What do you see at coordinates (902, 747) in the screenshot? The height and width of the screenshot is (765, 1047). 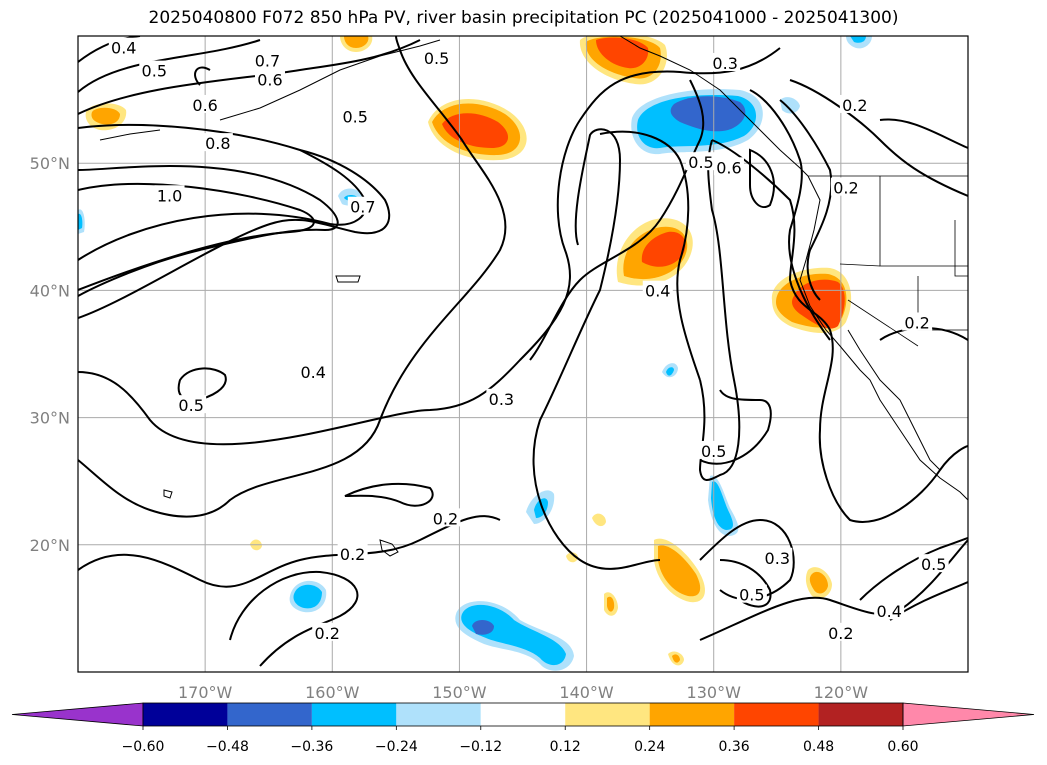 I see `colorbar-tick-label: 0.60` at bounding box center [902, 747].